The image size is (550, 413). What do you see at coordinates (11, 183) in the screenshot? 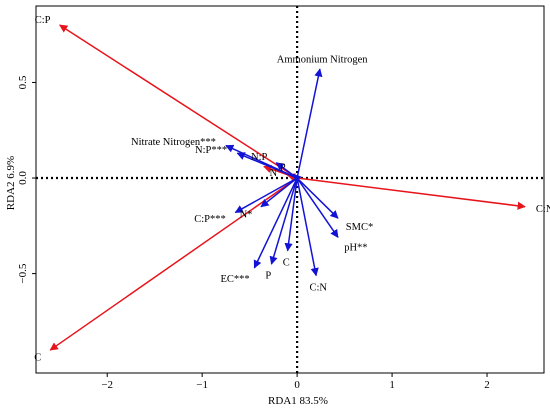
I see `y-axis-title: RDA2 6.9%` at bounding box center [11, 183].